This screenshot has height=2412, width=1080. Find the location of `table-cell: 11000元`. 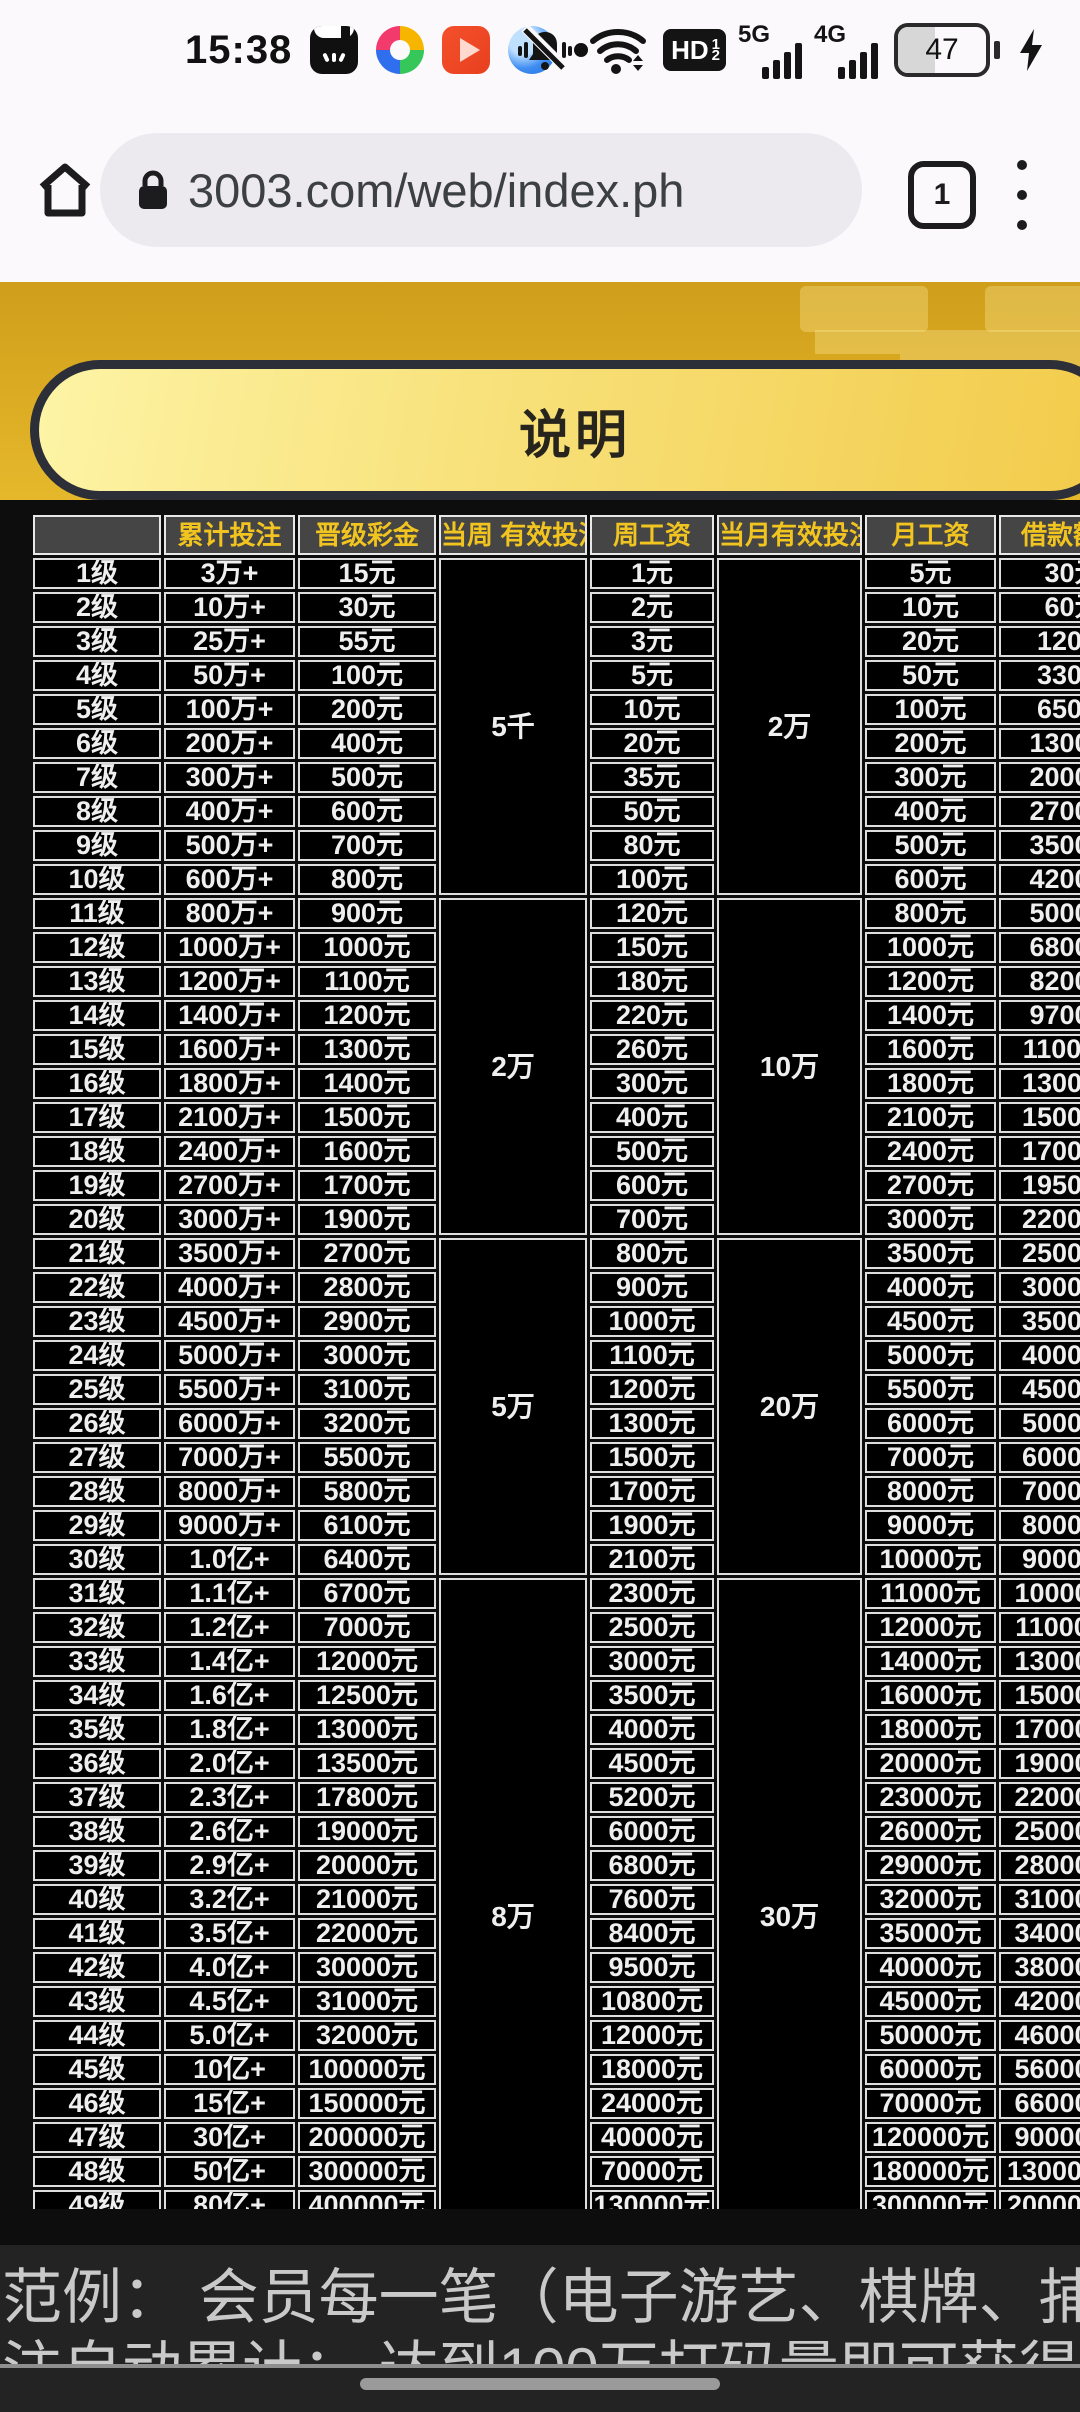

table-cell: 11000元 is located at coordinates (1039, 1049).